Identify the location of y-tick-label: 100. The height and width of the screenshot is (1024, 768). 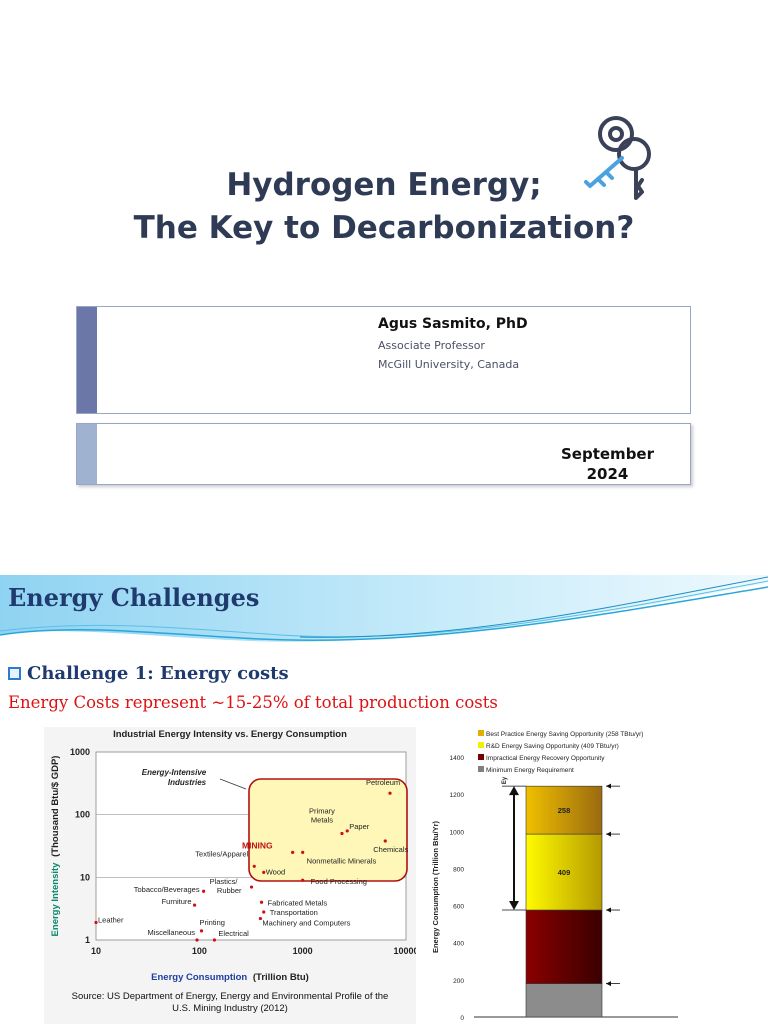
(82, 815).